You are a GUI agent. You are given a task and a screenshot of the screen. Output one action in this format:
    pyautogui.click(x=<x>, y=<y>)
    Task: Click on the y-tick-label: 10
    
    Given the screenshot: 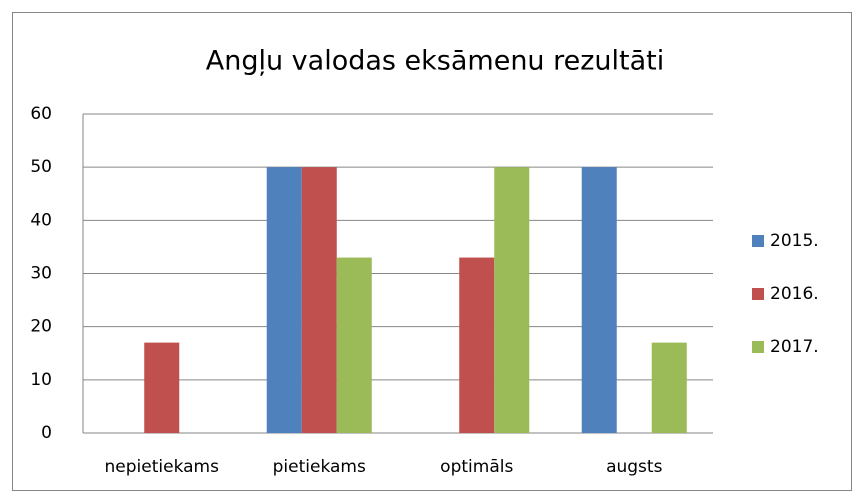 What is the action you would take?
    pyautogui.click(x=41, y=380)
    